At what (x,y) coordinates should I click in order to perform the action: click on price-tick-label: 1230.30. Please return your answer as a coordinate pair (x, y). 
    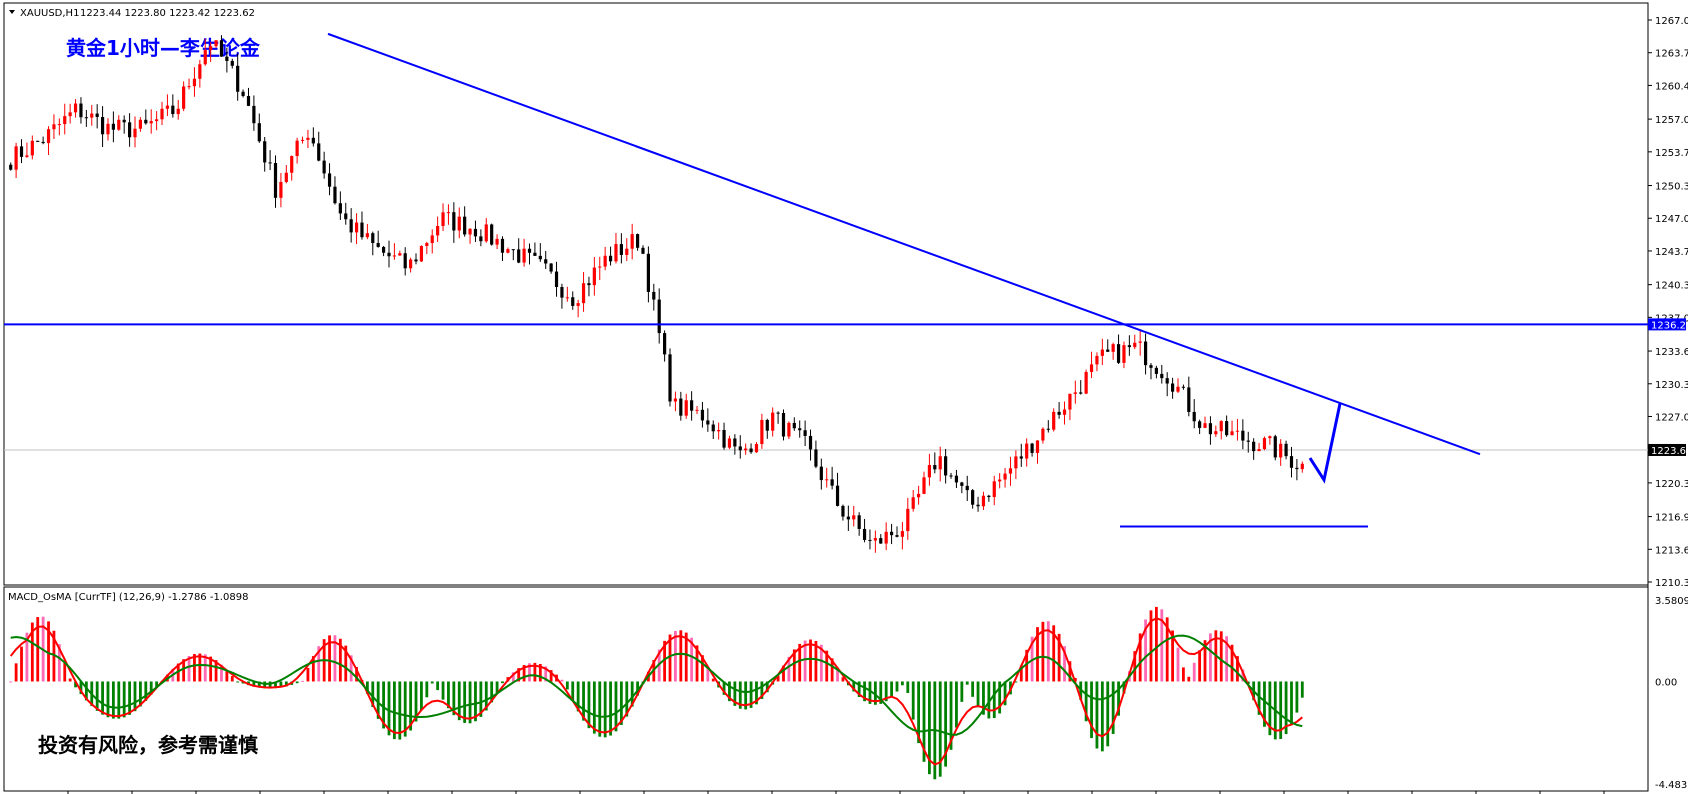
    Looking at the image, I should click on (1671, 385).